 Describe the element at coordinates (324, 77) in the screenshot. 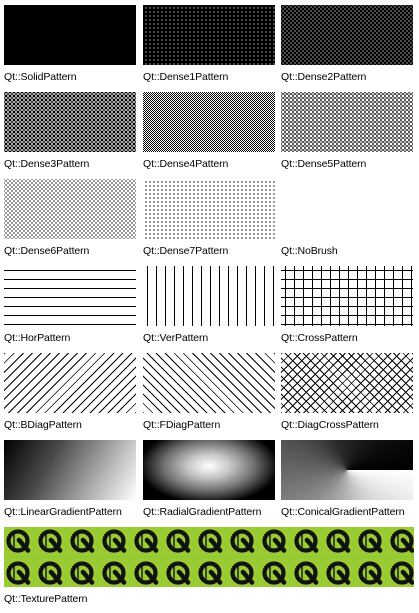

I see `brush-label-dense2: Qt::Dense2Pattern` at that location.